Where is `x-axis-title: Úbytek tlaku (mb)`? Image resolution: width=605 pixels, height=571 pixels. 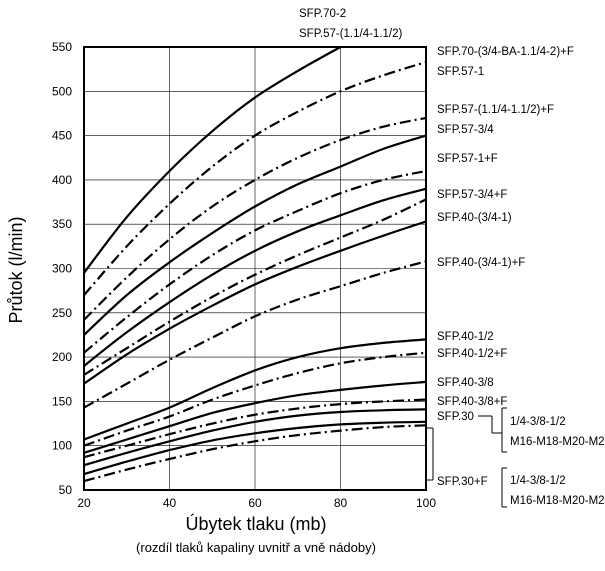 x-axis-title: Úbytek tlaku (mb) is located at coordinates (255, 523).